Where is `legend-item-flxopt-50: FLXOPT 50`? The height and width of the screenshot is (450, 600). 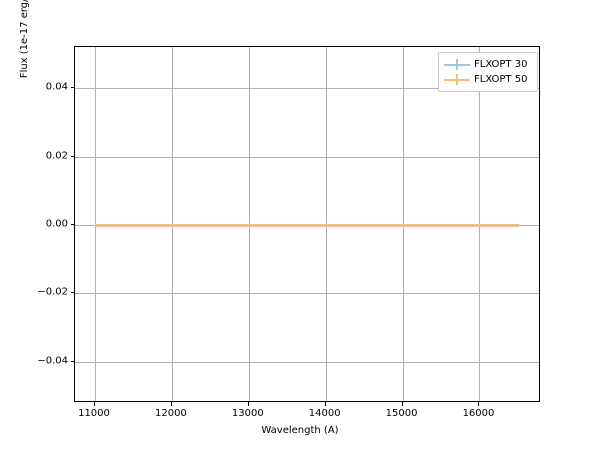 legend-item-flxopt-50: FLXOPT 50 is located at coordinates (488, 79).